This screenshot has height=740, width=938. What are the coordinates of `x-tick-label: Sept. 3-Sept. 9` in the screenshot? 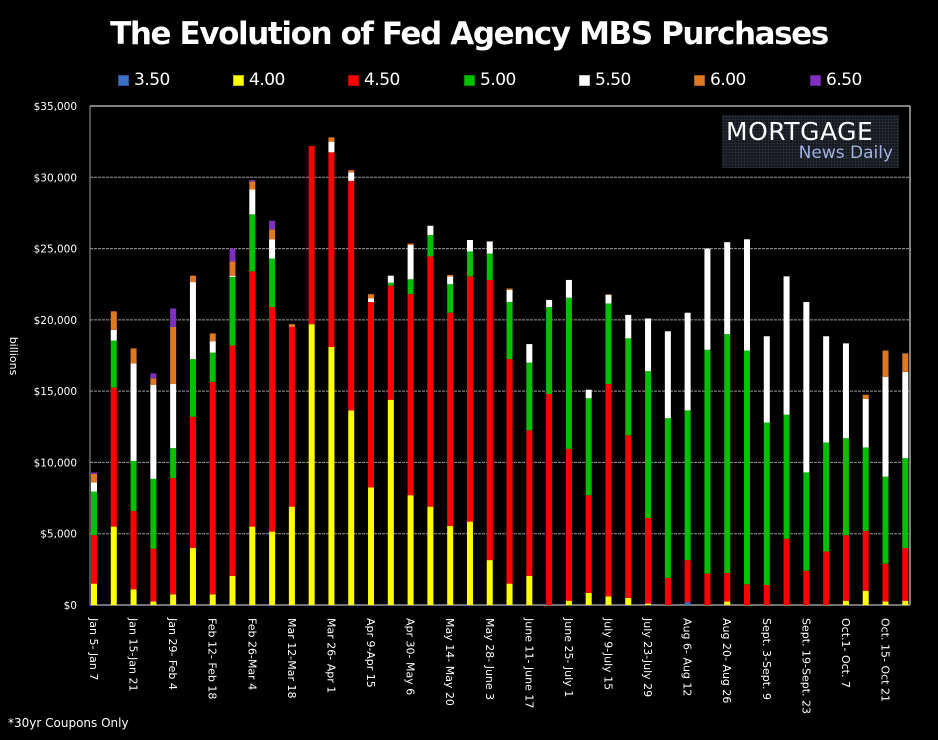 It's located at (766, 659).